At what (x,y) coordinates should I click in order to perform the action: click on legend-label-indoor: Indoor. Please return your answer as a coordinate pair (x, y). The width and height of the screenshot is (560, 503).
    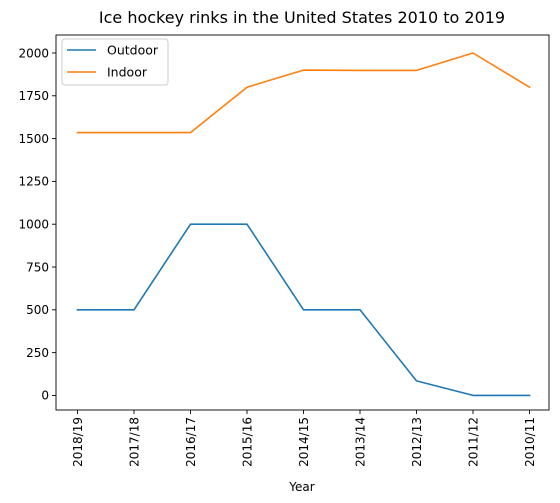
    Looking at the image, I should click on (127, 72).